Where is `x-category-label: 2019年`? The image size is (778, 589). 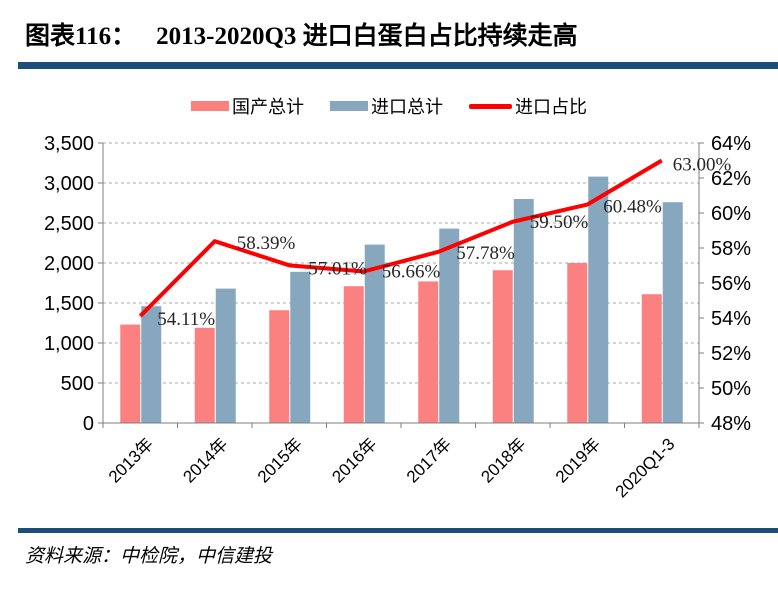 x-category-label: 2019年 is located at coordinates (578, 460).